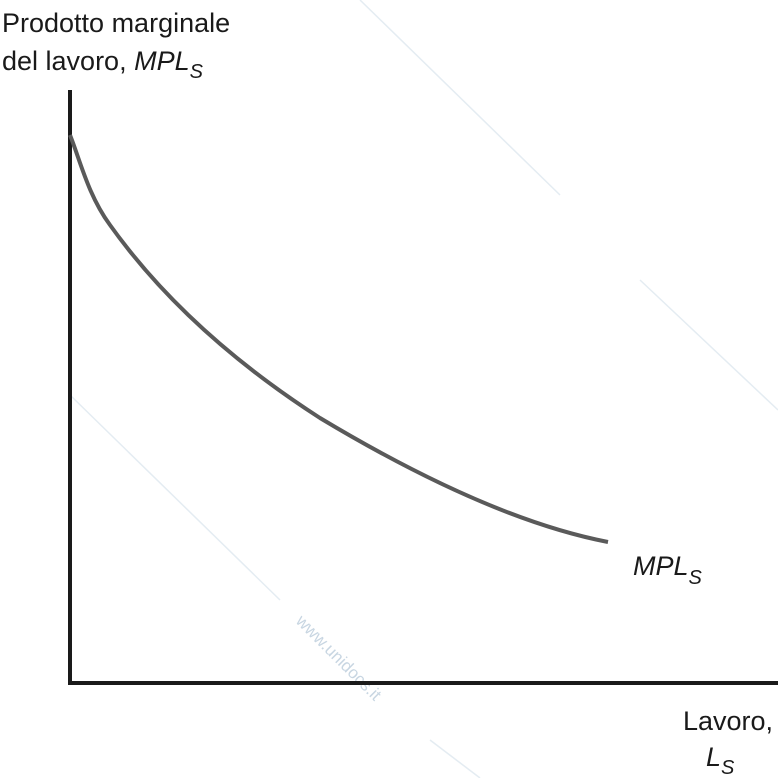  What do you see at coordinates (713, 757) in the screenshot?
I see `x-axis-label-symbol: L` at bounding box center [713, 757].